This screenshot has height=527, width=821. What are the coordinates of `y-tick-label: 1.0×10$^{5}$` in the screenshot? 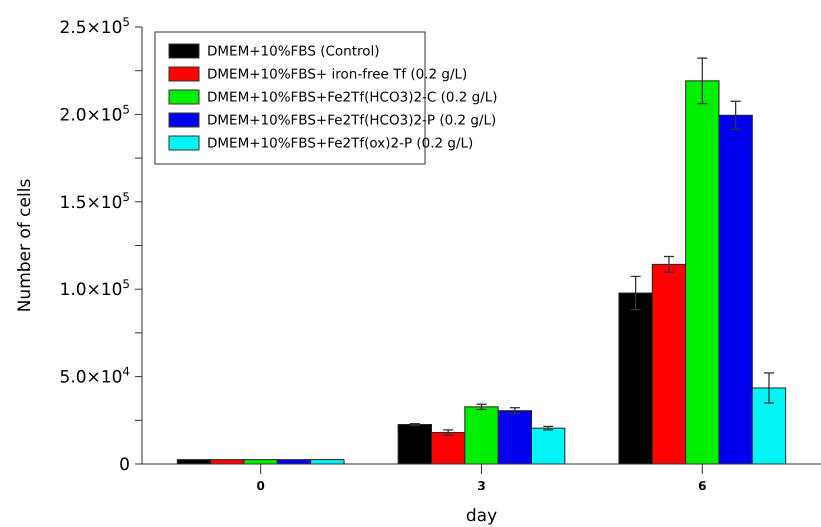 It's located at (95, 288).